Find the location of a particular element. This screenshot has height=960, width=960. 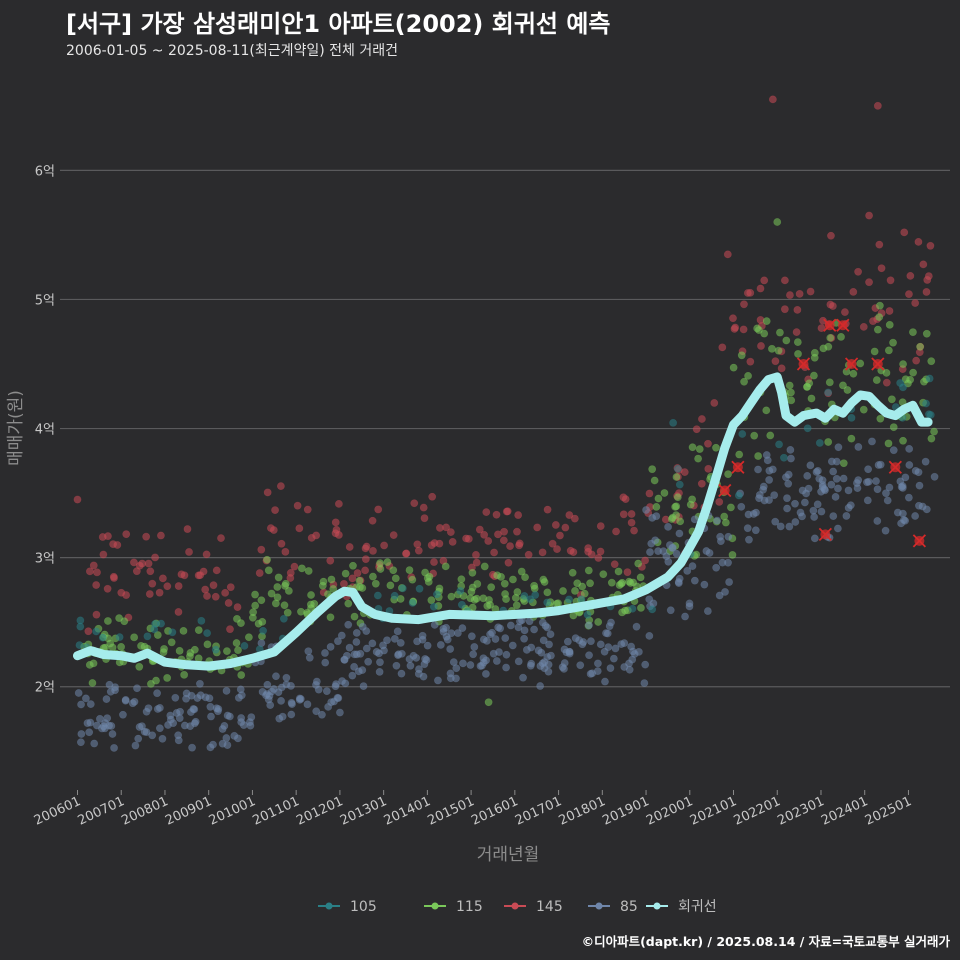

x-tick-label: 201601 is located at coordinates (494, 811).